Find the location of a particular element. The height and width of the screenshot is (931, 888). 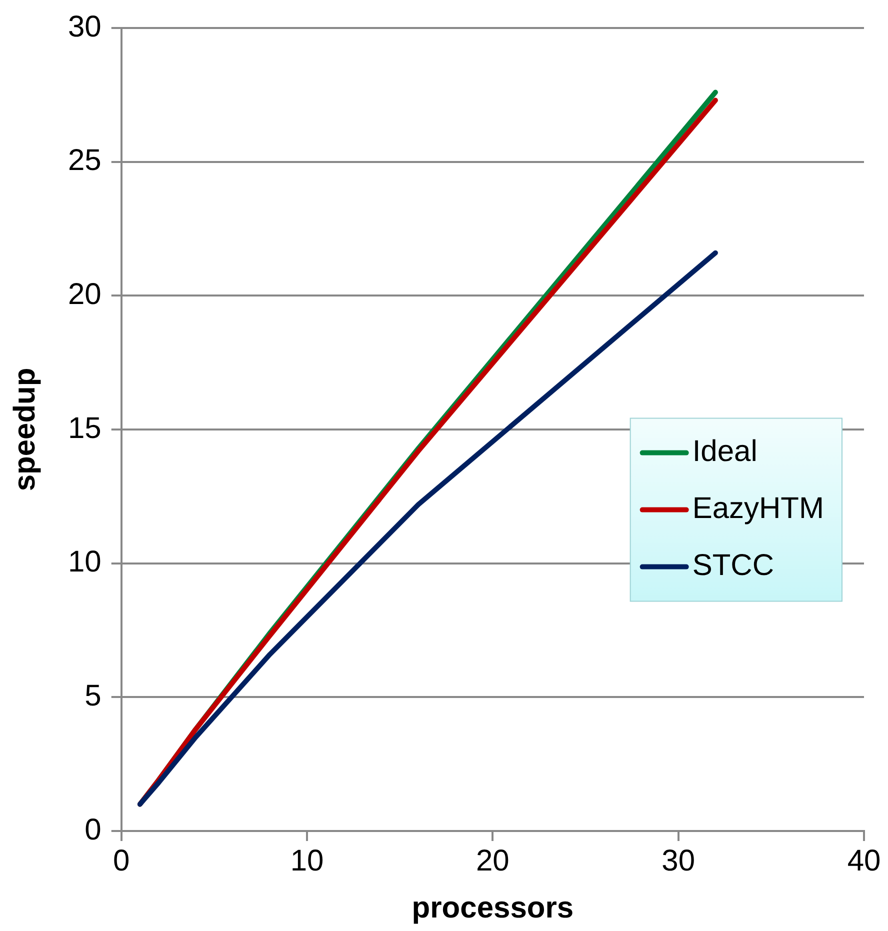

y-tick-label: 25 is located at coordinates (85, 161).